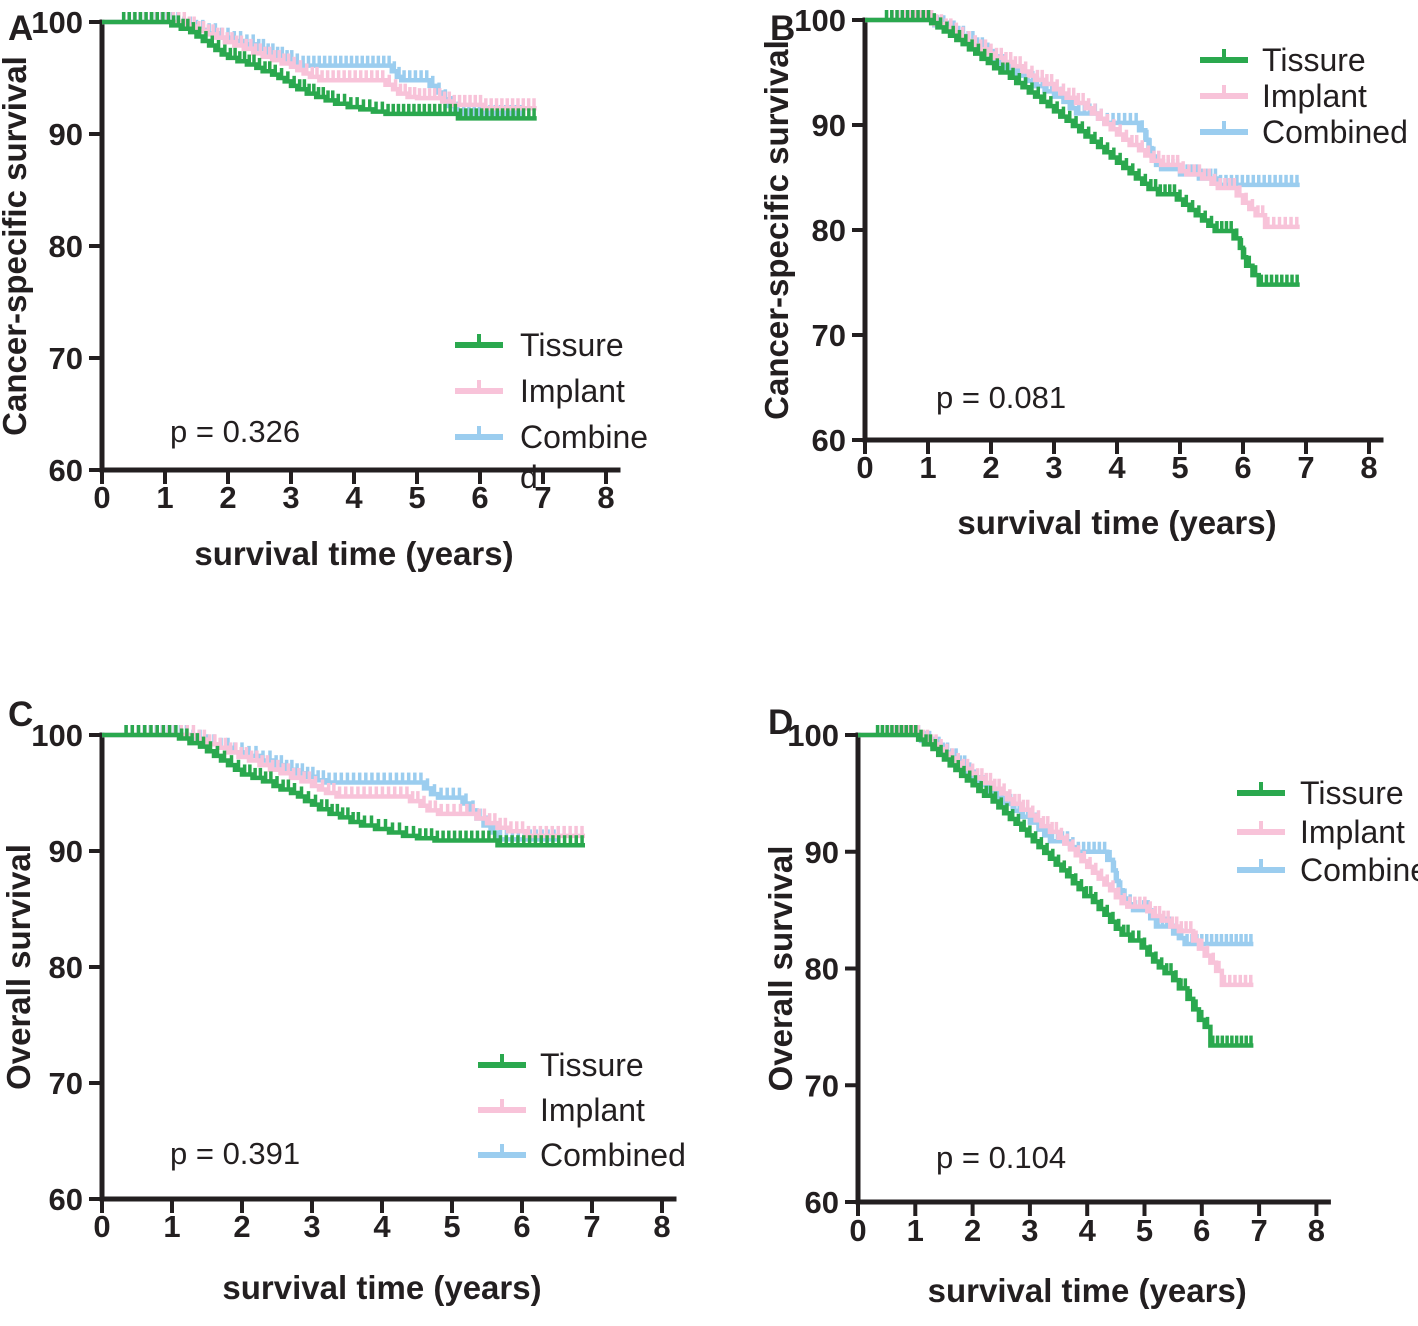  Describe the element at coordinates (1082, 120) in the screenshot. I see `series-implant` at that location.